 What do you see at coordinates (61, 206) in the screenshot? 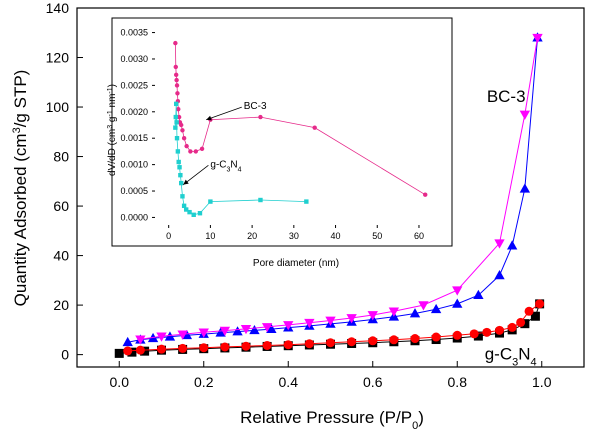
I see `y-tick-label: 60` at bounding box center [61, 206].